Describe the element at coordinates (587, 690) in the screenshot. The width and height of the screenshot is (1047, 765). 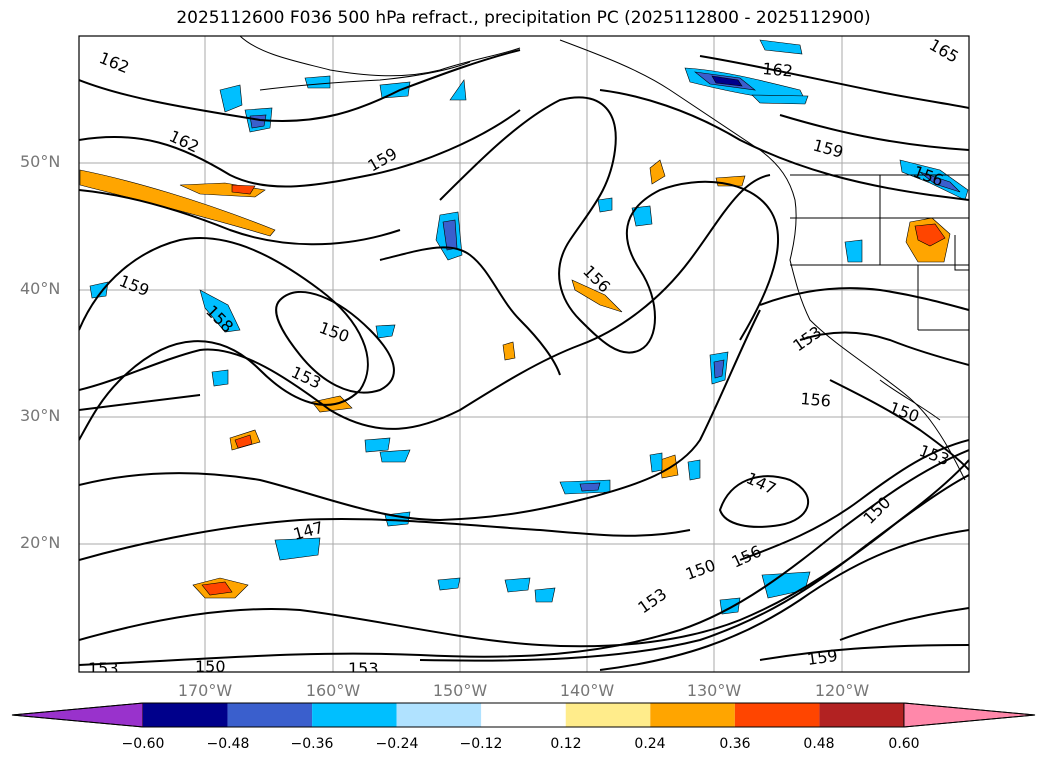
I see `lon-label-140W: 140°W` at that location.